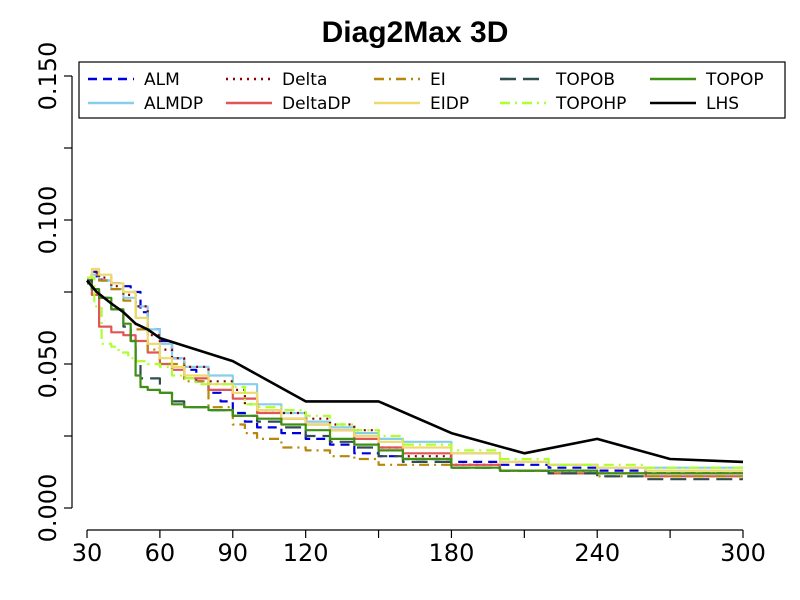 The image size is (800, 600). Describe the element at coordinates (597, 553) in the screenshot. I see `x-tick-label: 240` at that location.